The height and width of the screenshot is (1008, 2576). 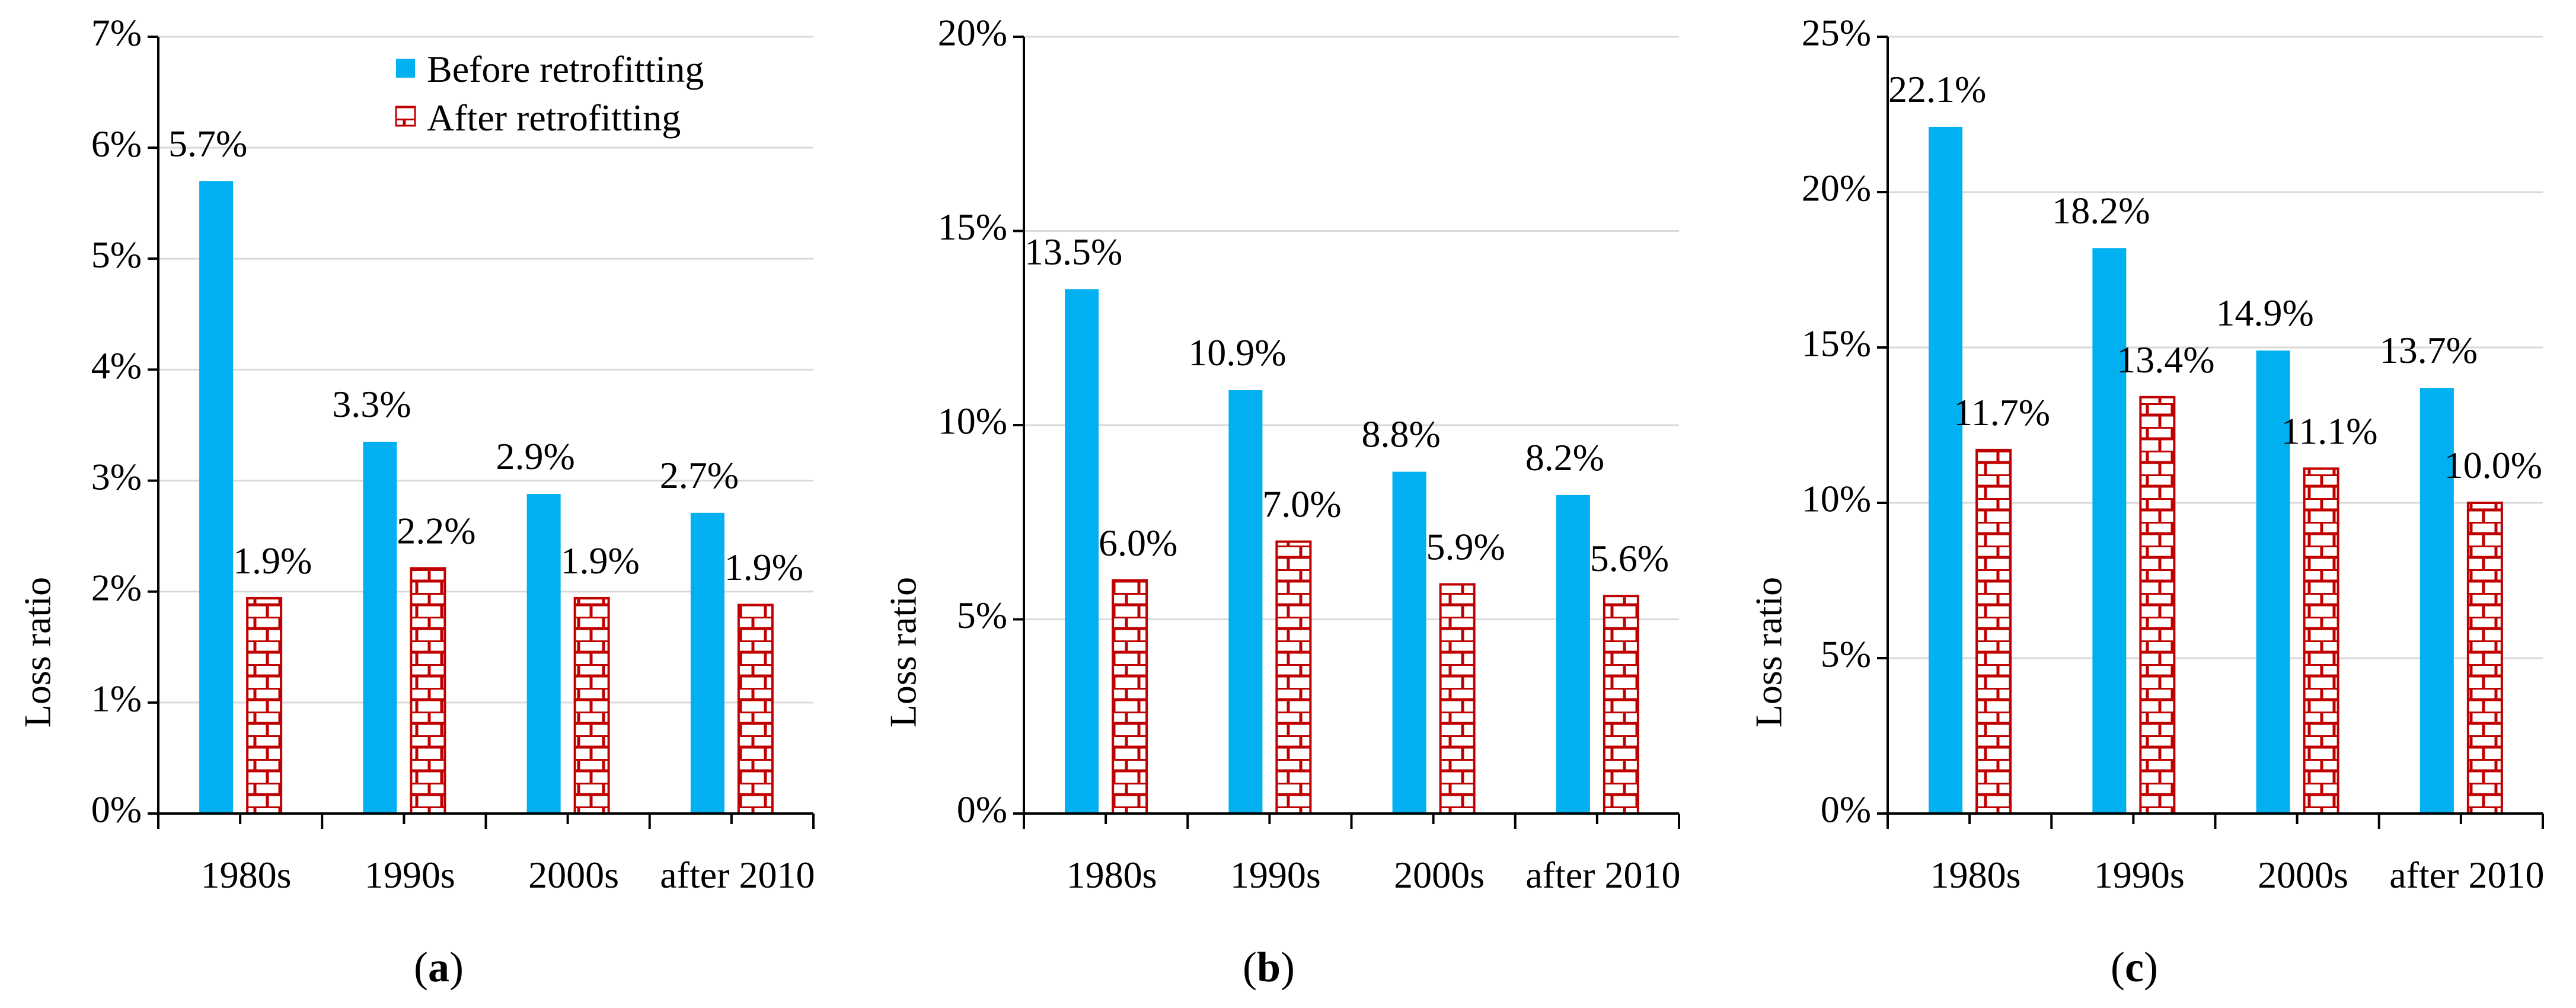 I want to click on panel-c-category-label-4: after 2010, so click(x=2466, y=875).